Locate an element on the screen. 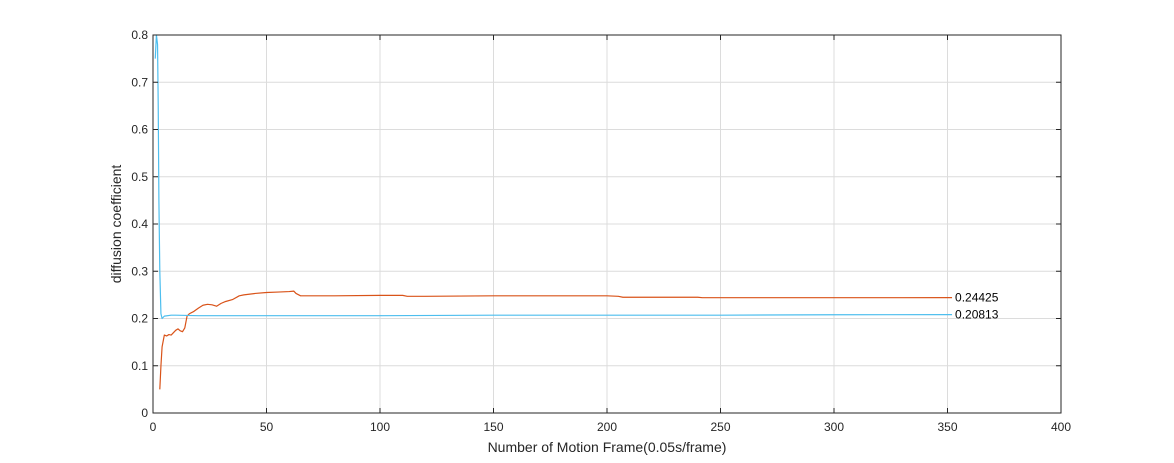  y-tick-label: 0.7 is located at coordinates (139, 82).